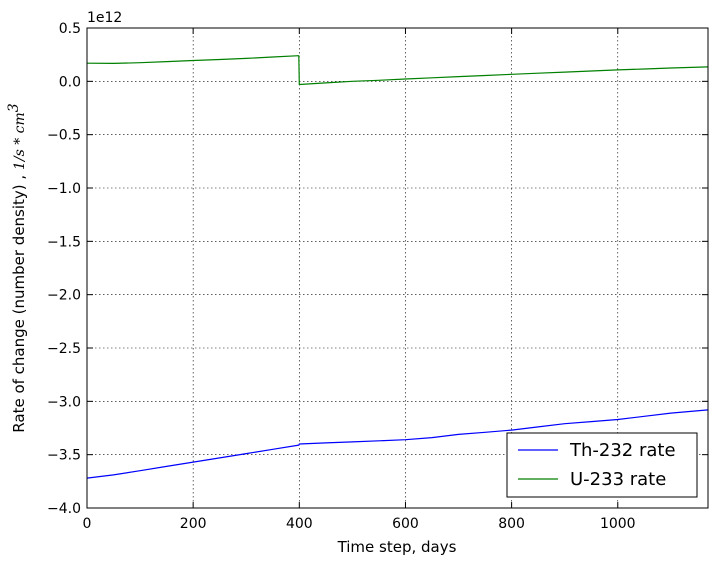 Image resolution: width=716 pixels, height=566 pixels. What do you see at coordinates (405, 524) in the screenshot?
I see `x-tick-label: 600` at bounding box center [405, 524].